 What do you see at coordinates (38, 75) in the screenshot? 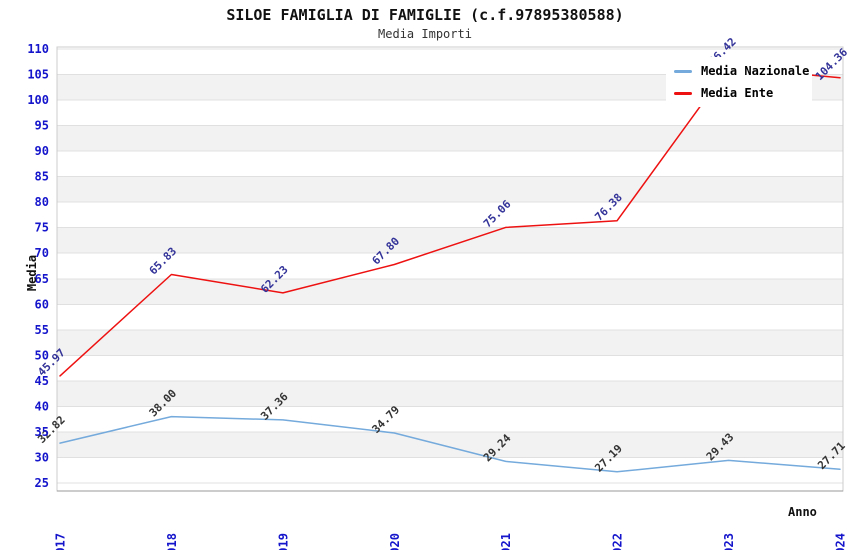
I see `y-tick-label: 105` at bounding box center [38, 75].